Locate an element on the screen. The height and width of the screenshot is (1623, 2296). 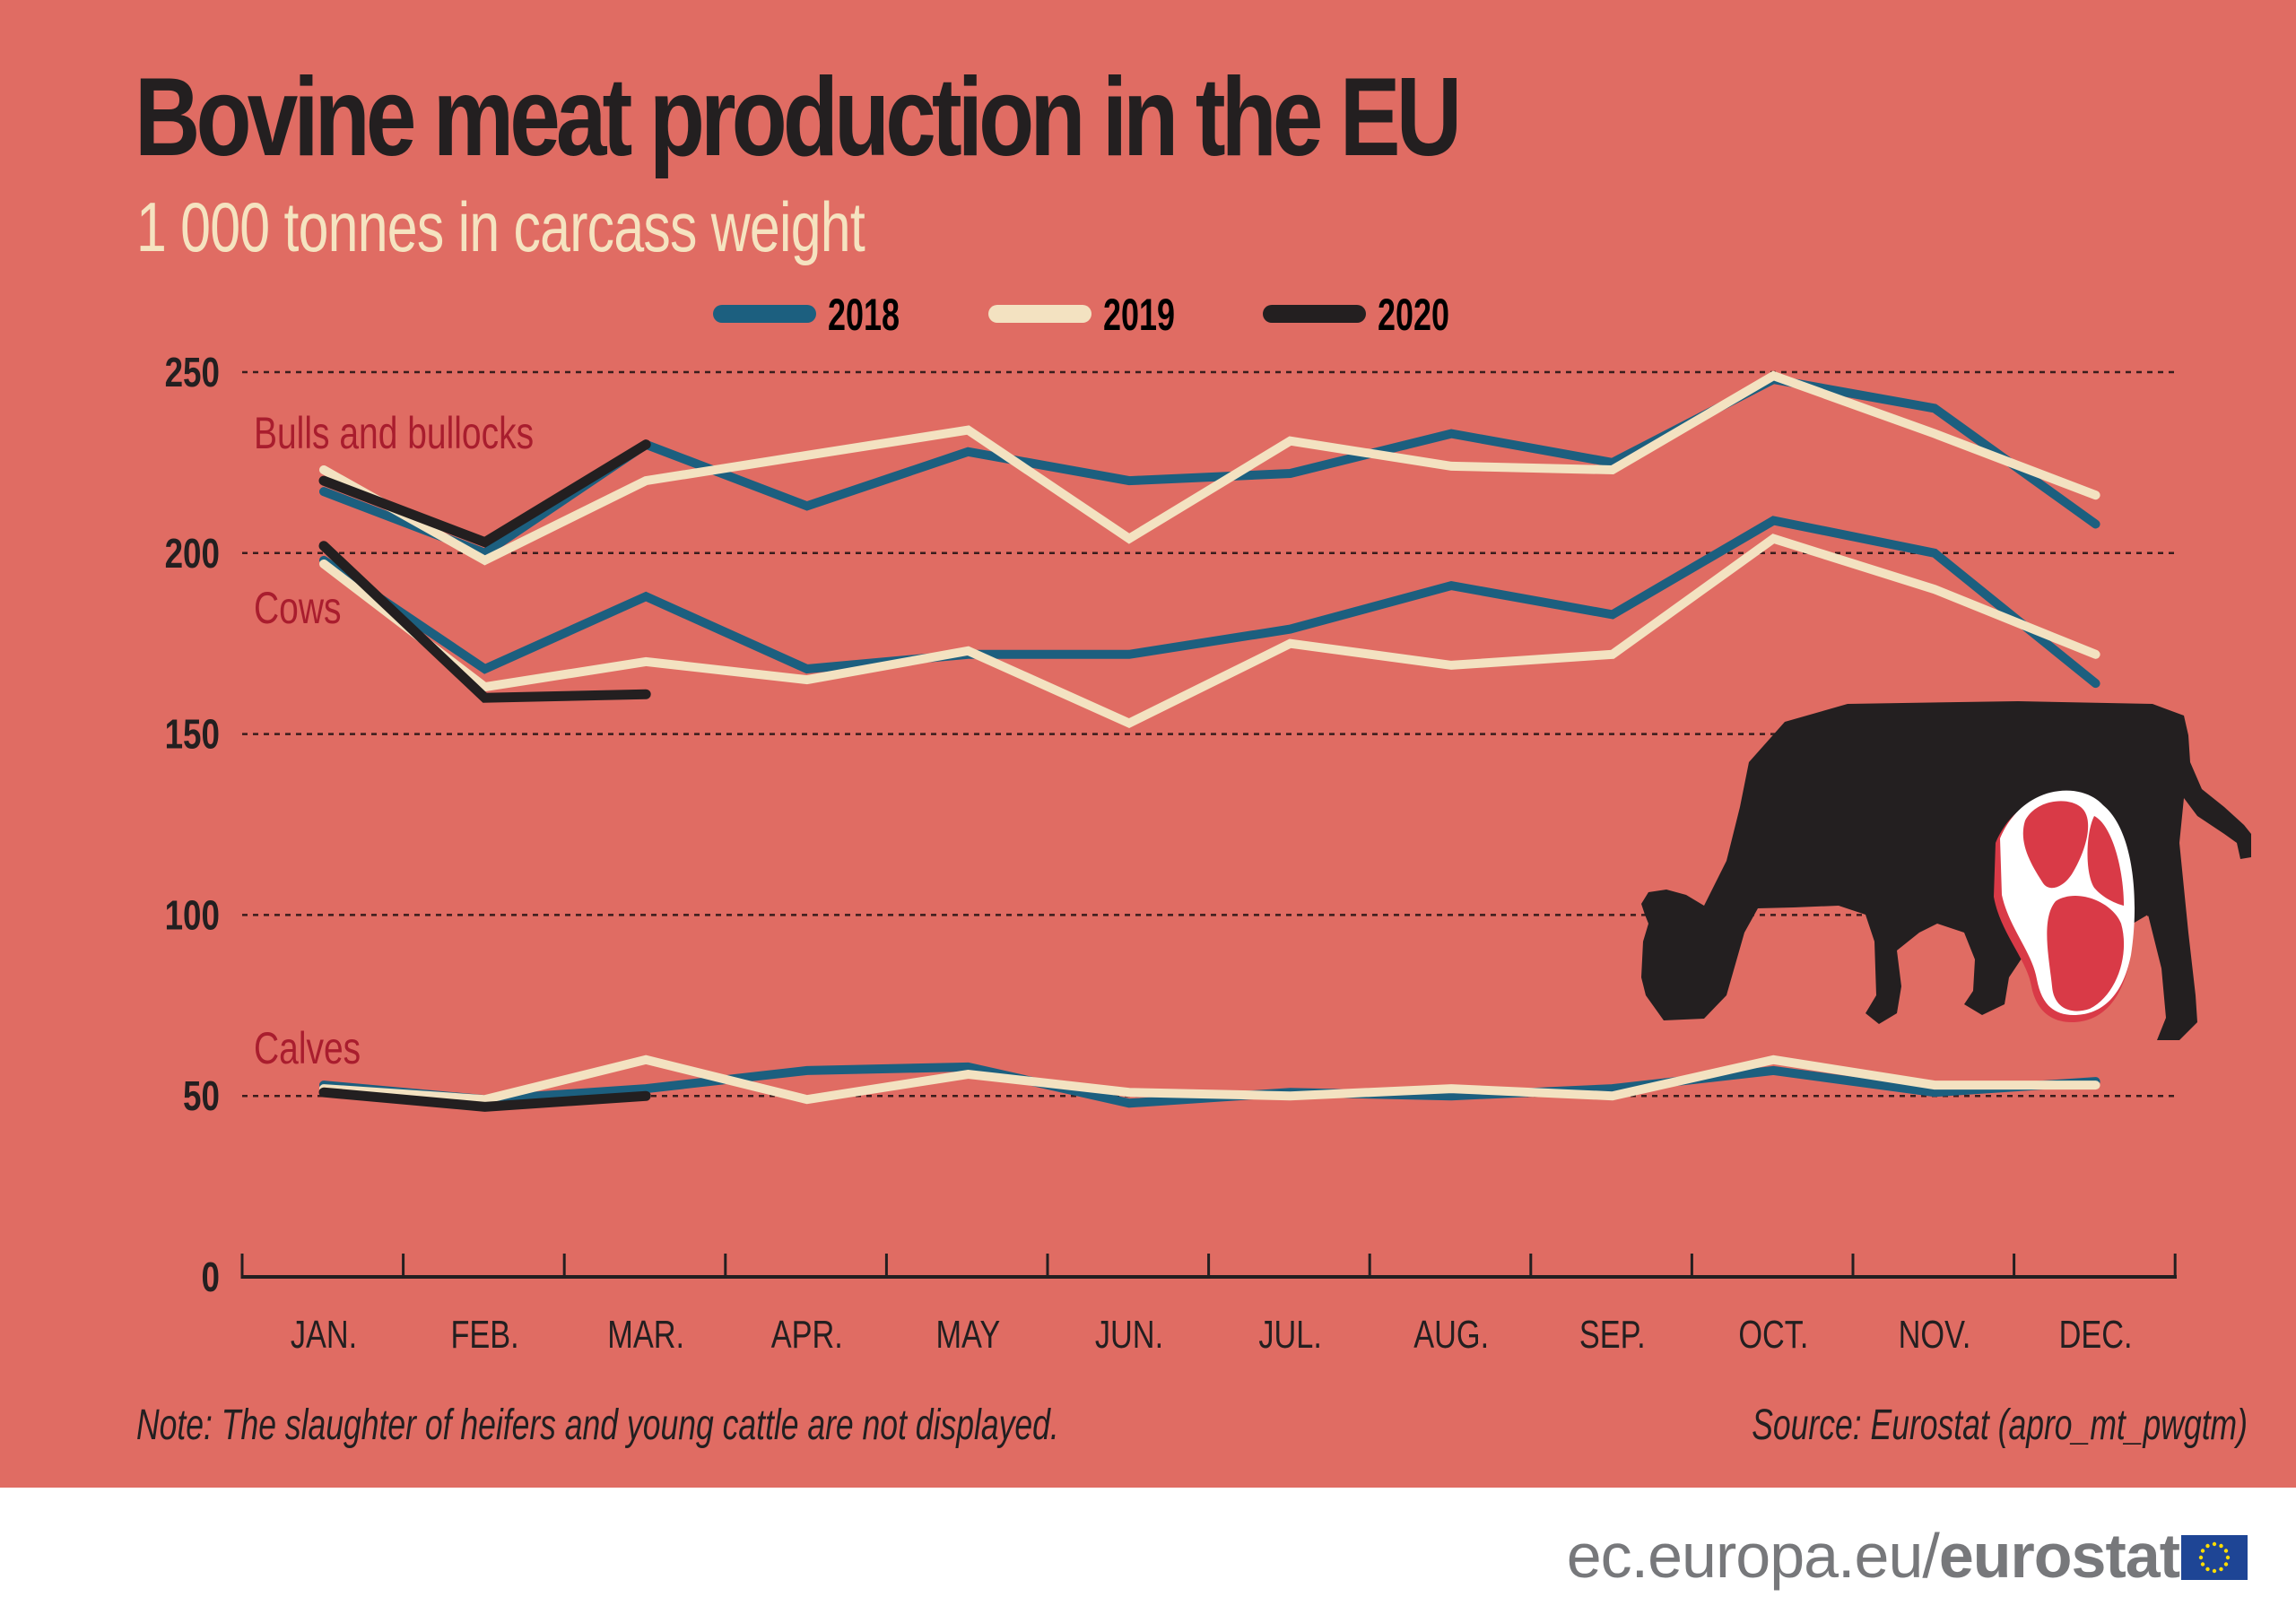
grazing-cow-with-steak-icon is located at coordinates (1946, 870).